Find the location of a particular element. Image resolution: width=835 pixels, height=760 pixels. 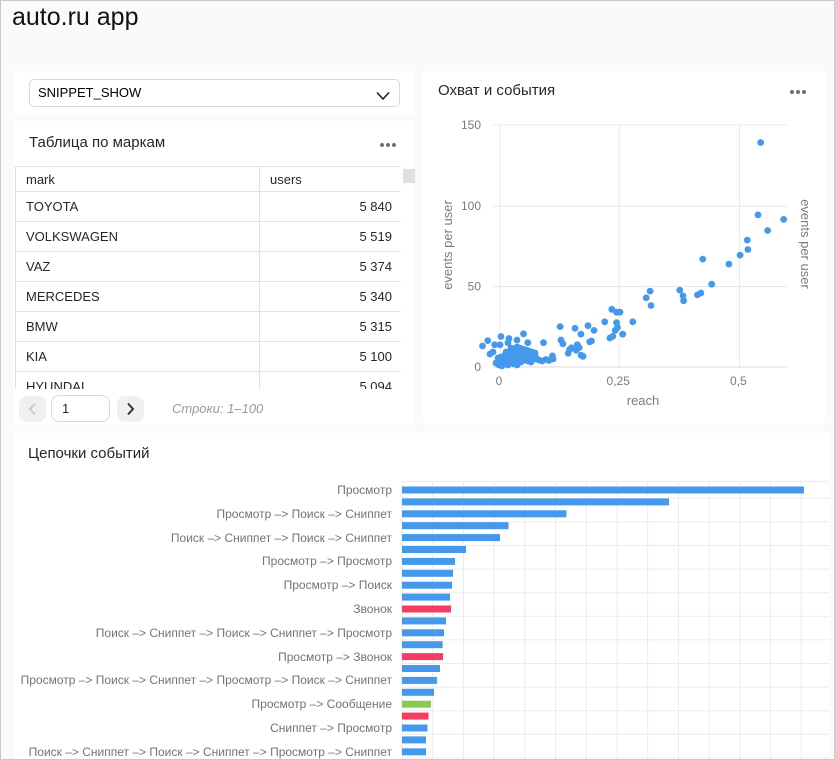

svg-text: reach is located at coordinates (643, 400).